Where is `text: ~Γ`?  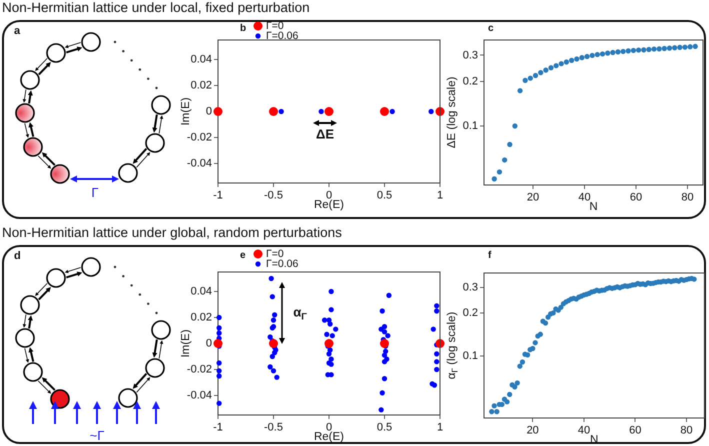
text: ~Γ is located at coordinates (97, 435).